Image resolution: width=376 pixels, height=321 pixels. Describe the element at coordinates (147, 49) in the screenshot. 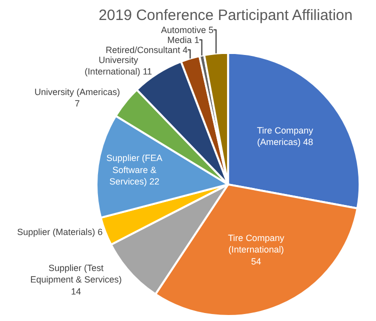

I see `slice-label: Retired/Consultant 4` at that location.